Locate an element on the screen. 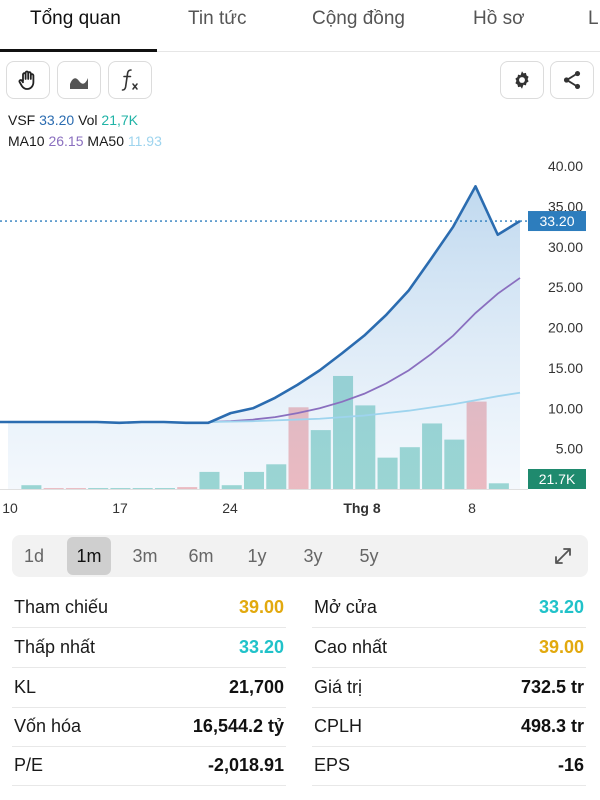  stats-row: P/E -2,018.91 EPS -16 is located at coordinates (300, 766).